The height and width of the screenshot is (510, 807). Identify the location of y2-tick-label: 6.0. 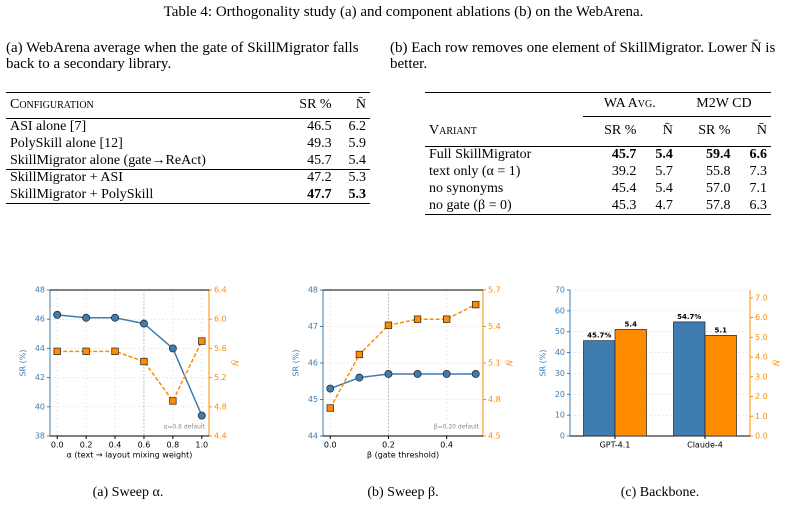
(761, 317).